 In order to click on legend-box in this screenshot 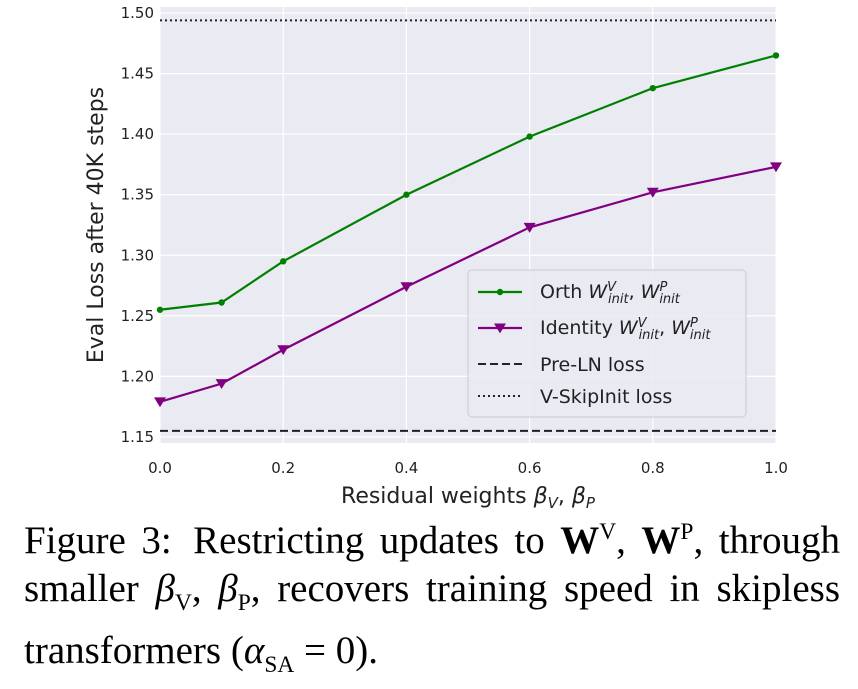, I will do `click(607, 343)`.